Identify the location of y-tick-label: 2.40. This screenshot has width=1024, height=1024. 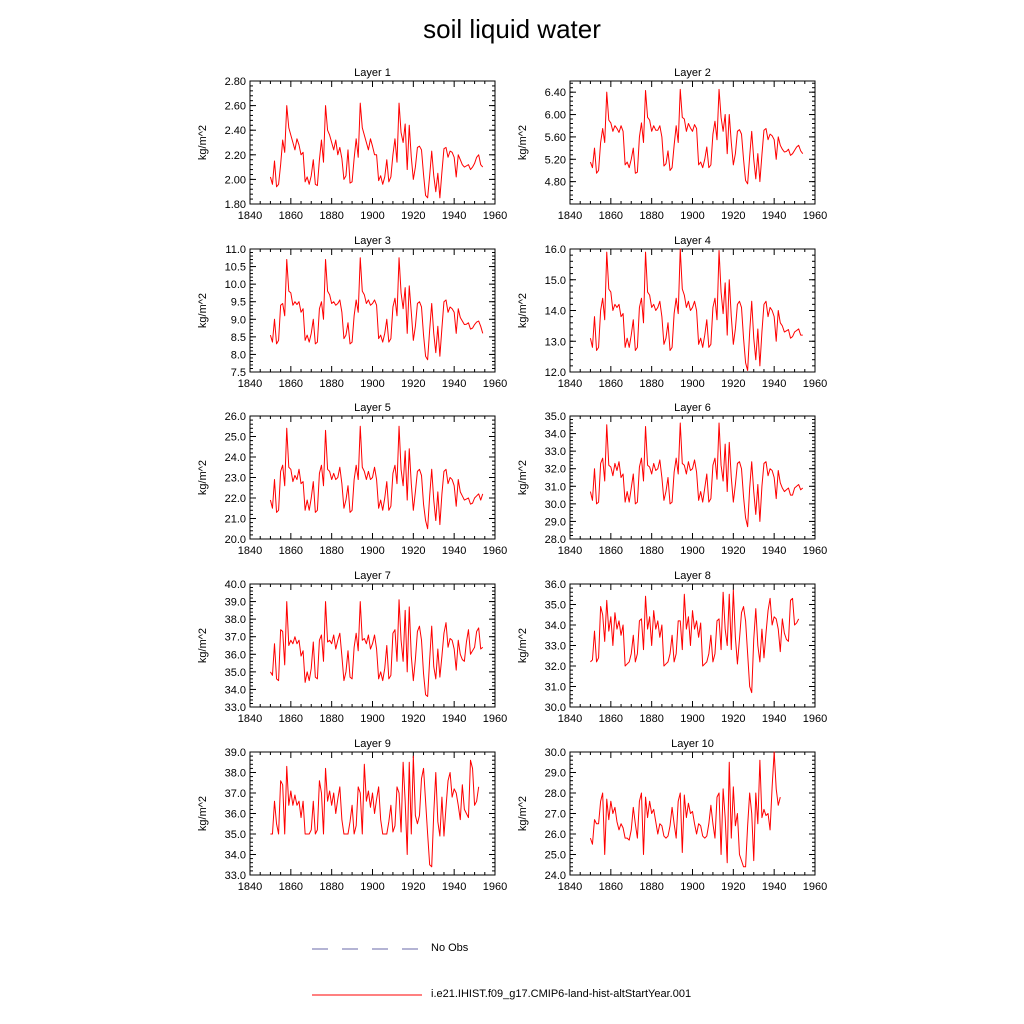
(235, 131).